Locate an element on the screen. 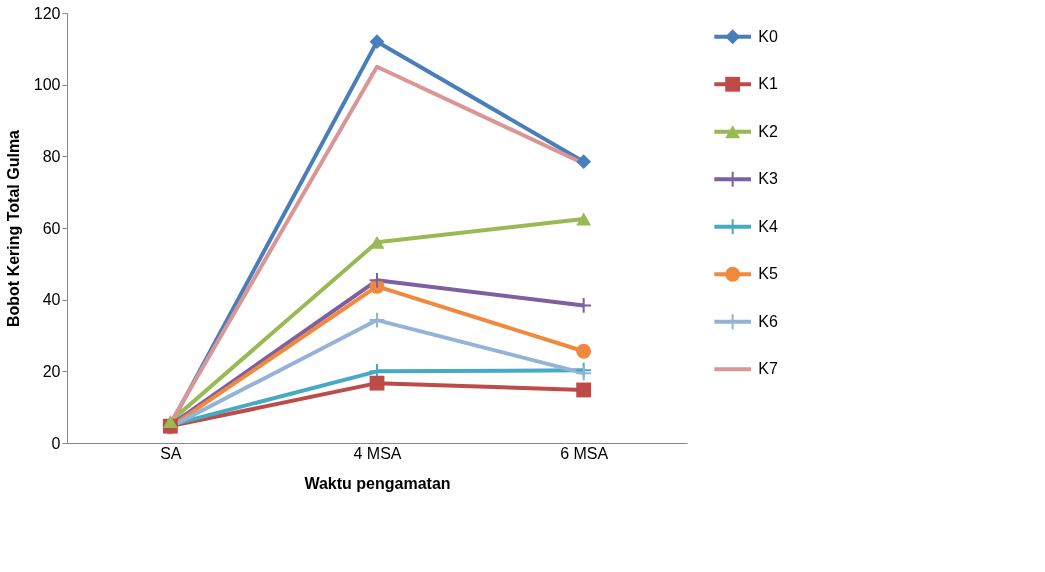 The height and width of the screenshot is (572, 1045). y-tick-label: 120 is located at coordinates (47, 13).